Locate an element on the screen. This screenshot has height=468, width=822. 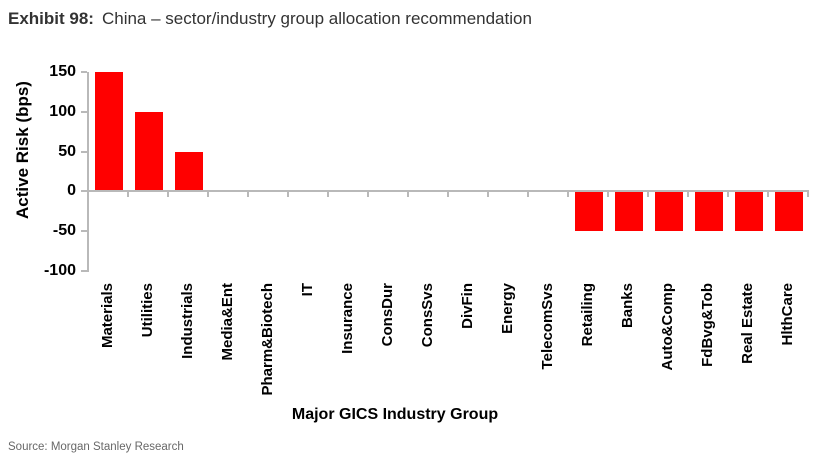
x-axis-label: ConsDur is located at coordinates (387, 315).